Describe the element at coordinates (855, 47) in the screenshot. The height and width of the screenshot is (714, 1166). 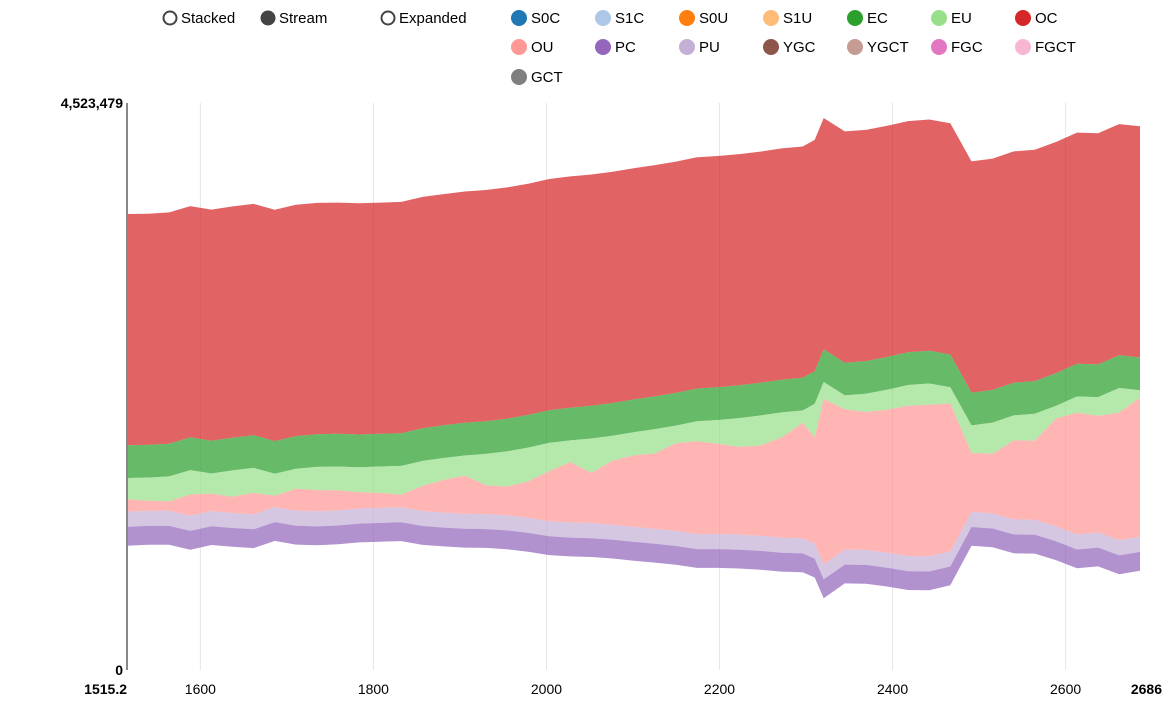
I see `legend-swatch-ygct` at that location.